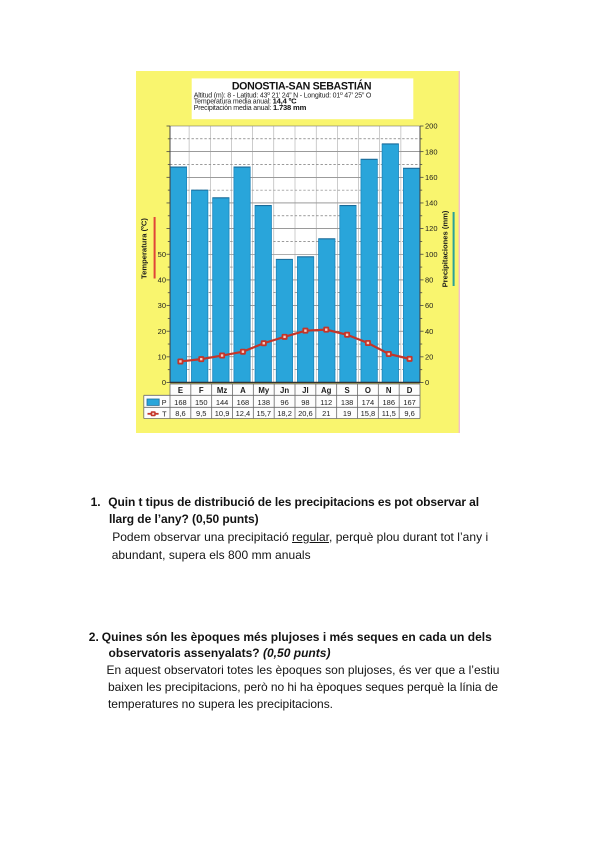 The image size is (600, 848). What do you see at coordinates (250, 107) in the screenshot?
I see `svg-text:Precipitación media anual: 1.7: Precipitación media anual: 1.738 mm` at bounding box center [250, 107].